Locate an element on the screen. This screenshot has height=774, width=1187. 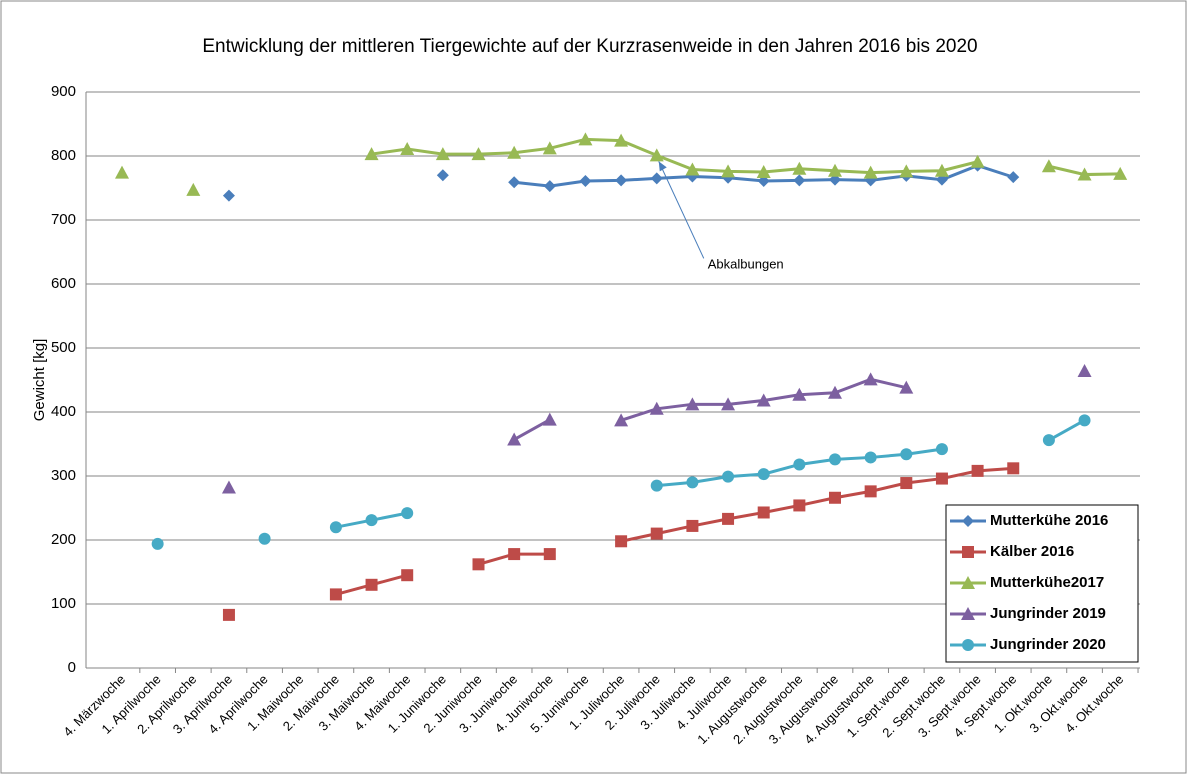
y-tick-label: 100 is located at coordinates (63, 603).